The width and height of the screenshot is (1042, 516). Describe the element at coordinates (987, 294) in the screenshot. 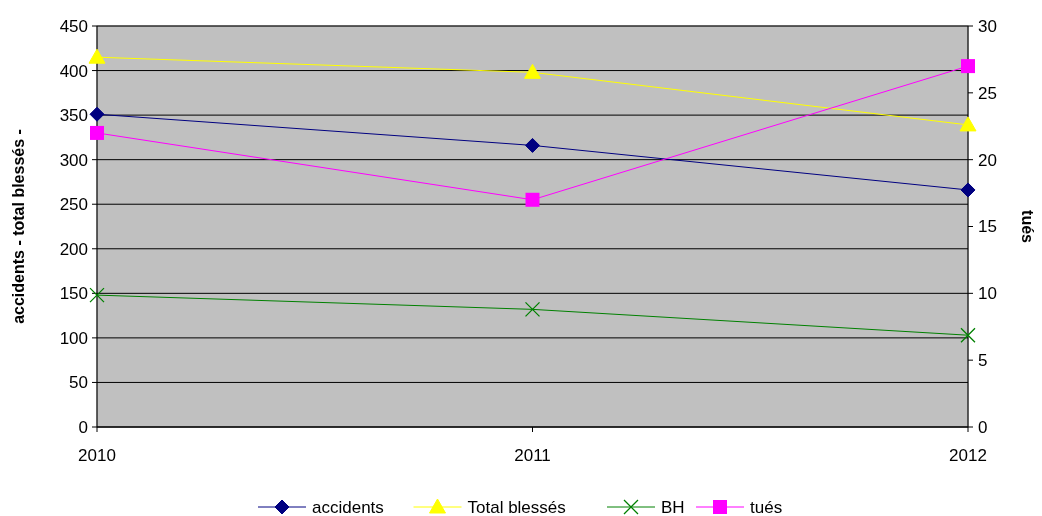

I see `y2-tick-label: 10` at that location.